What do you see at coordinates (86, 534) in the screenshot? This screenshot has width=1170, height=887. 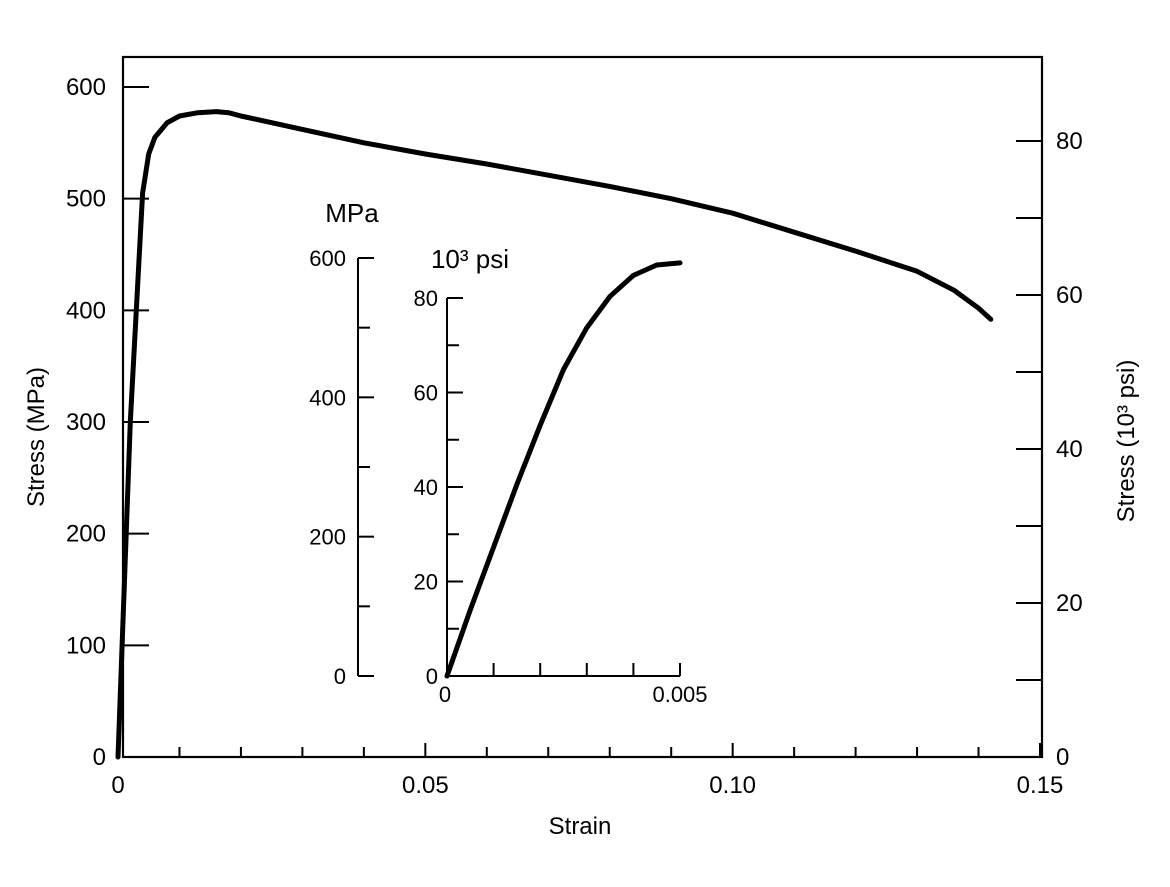 I see `y-tick-label-left: 200` at bounding box center [86, 534].